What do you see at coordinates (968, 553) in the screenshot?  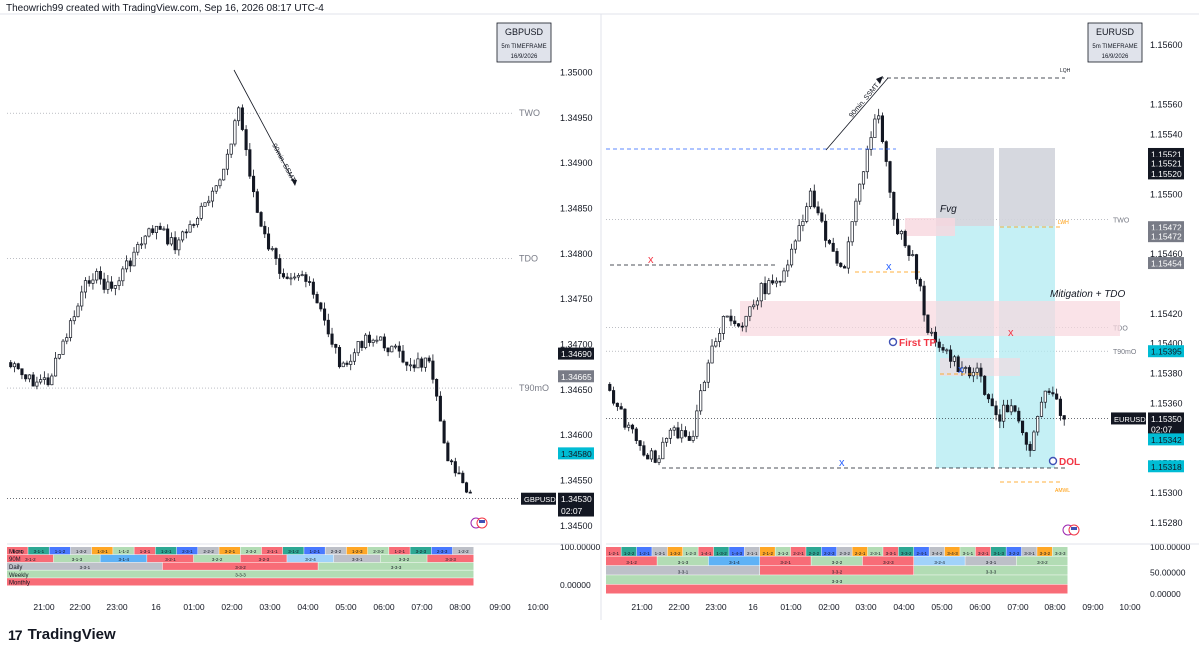 I see `sequence-cell-label: 3-1-1` at bounding box center [968, 553].